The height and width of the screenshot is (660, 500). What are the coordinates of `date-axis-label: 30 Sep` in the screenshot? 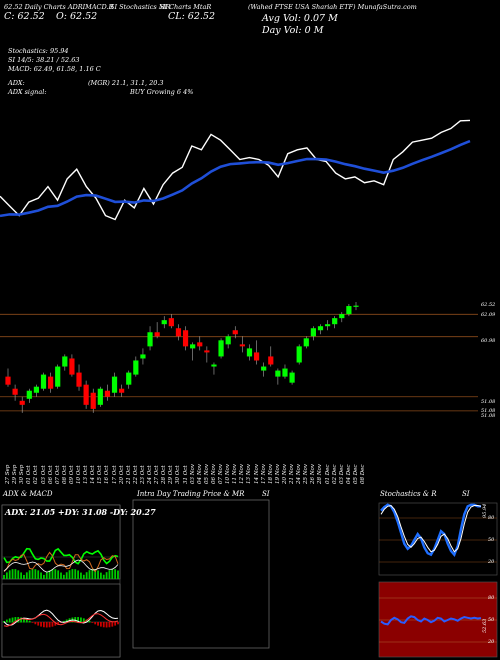 It's located at (22, 474).